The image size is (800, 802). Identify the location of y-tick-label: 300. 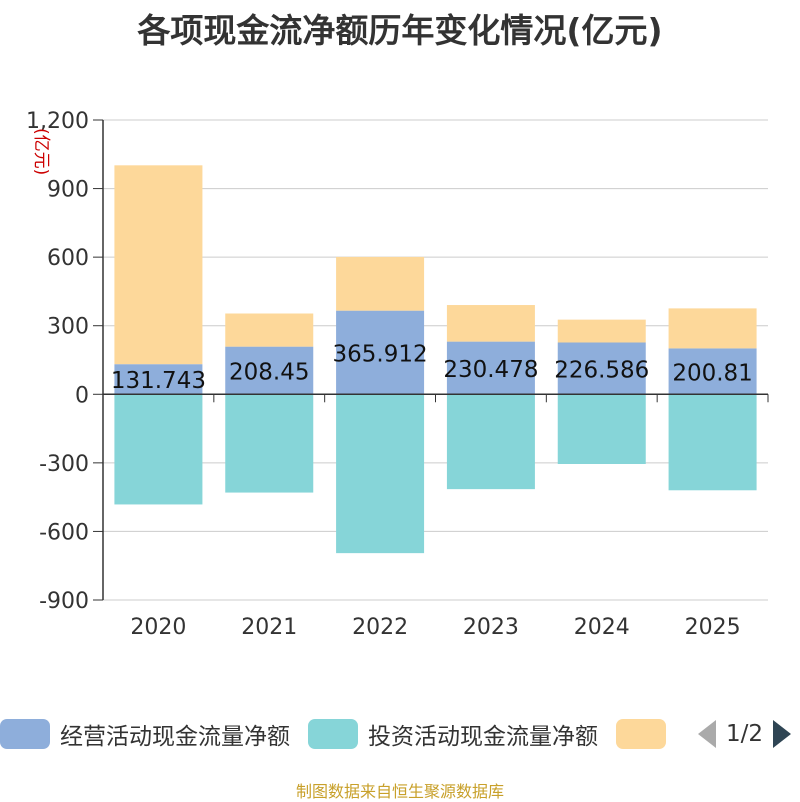
(68, 327).